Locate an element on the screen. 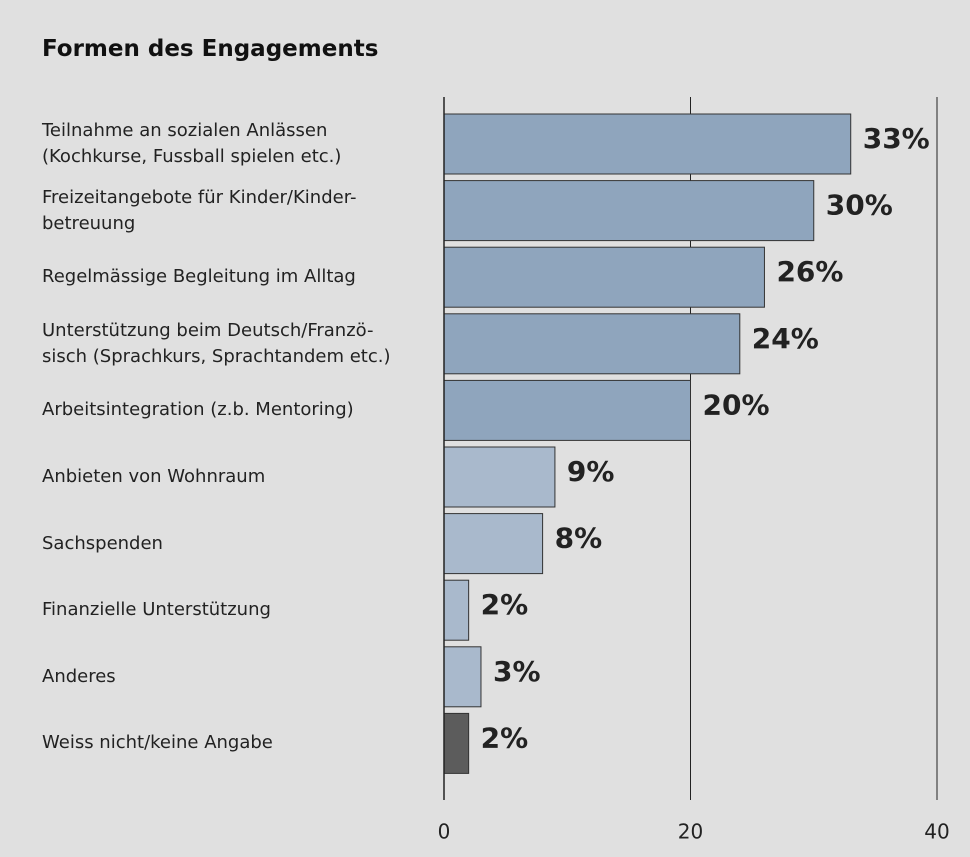 Image resolution: width=970 pixels, height=857 pixels. category-label: Arbeitsintegration (z.b. Mentoring) is located at coordinates (198, 410).